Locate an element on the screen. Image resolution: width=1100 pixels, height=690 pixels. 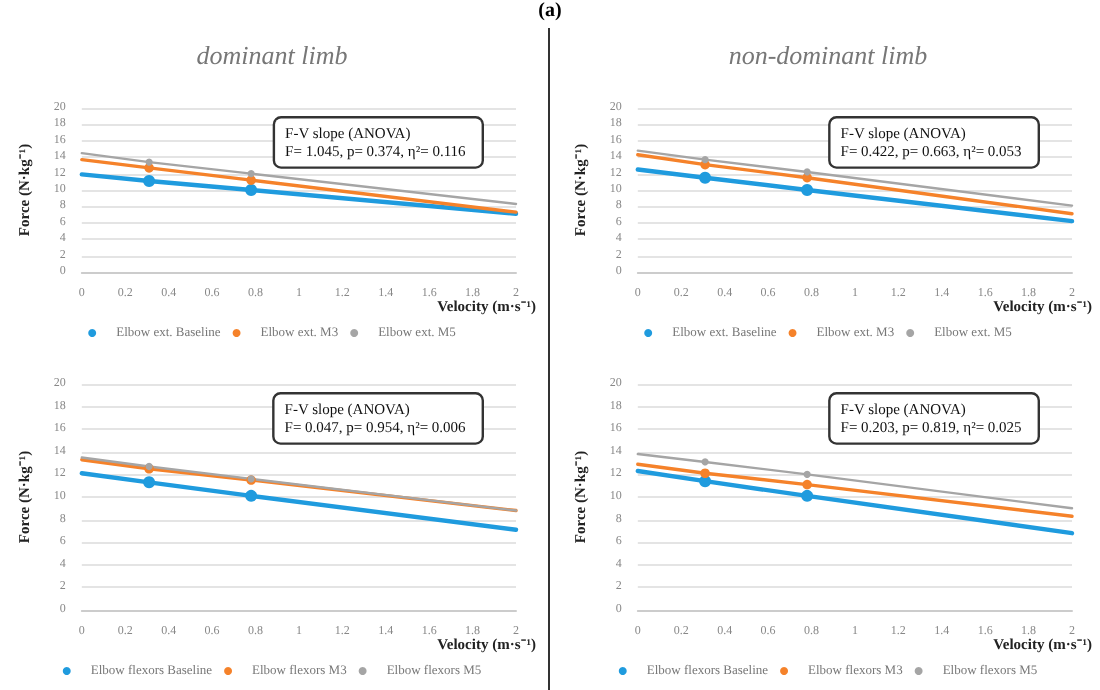
chart-title: non-dominant limb is located at coordinates (828, 55).